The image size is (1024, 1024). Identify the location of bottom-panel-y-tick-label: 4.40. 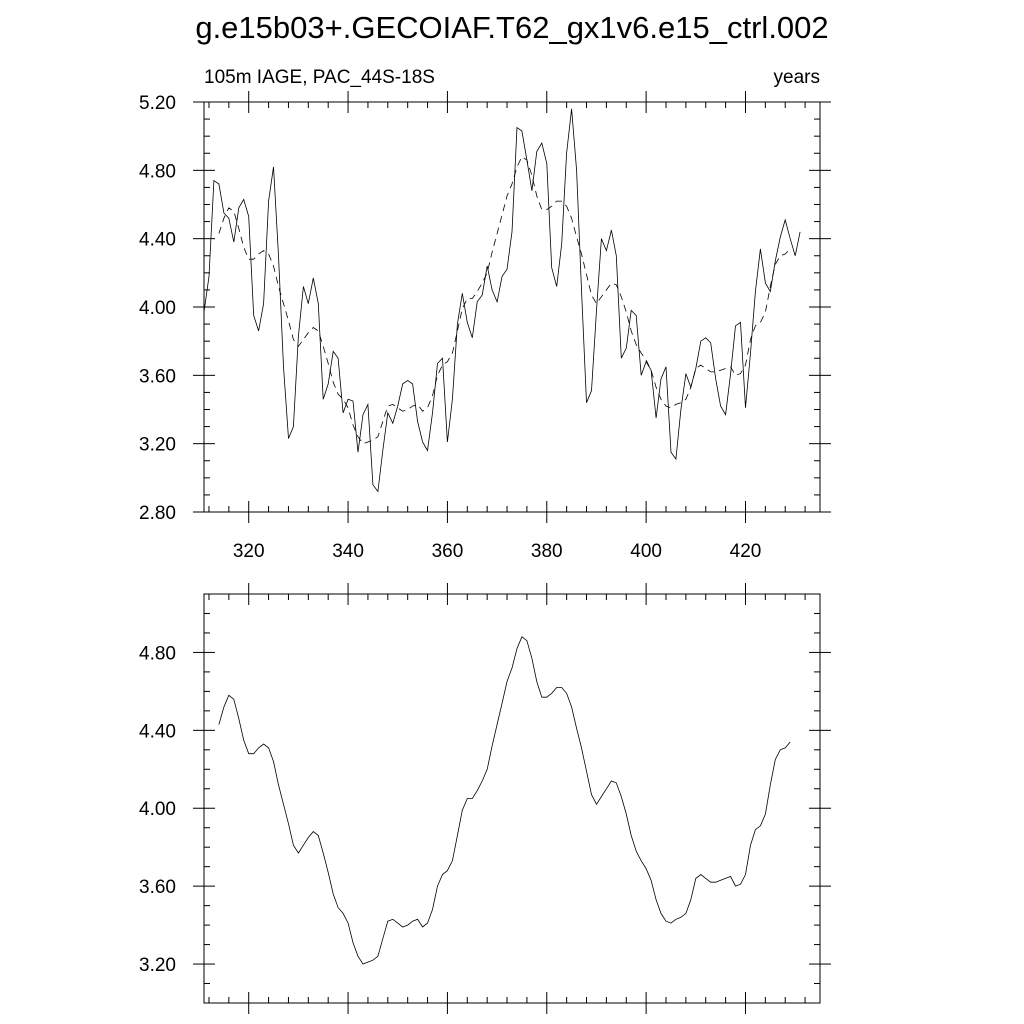
(157, 731).